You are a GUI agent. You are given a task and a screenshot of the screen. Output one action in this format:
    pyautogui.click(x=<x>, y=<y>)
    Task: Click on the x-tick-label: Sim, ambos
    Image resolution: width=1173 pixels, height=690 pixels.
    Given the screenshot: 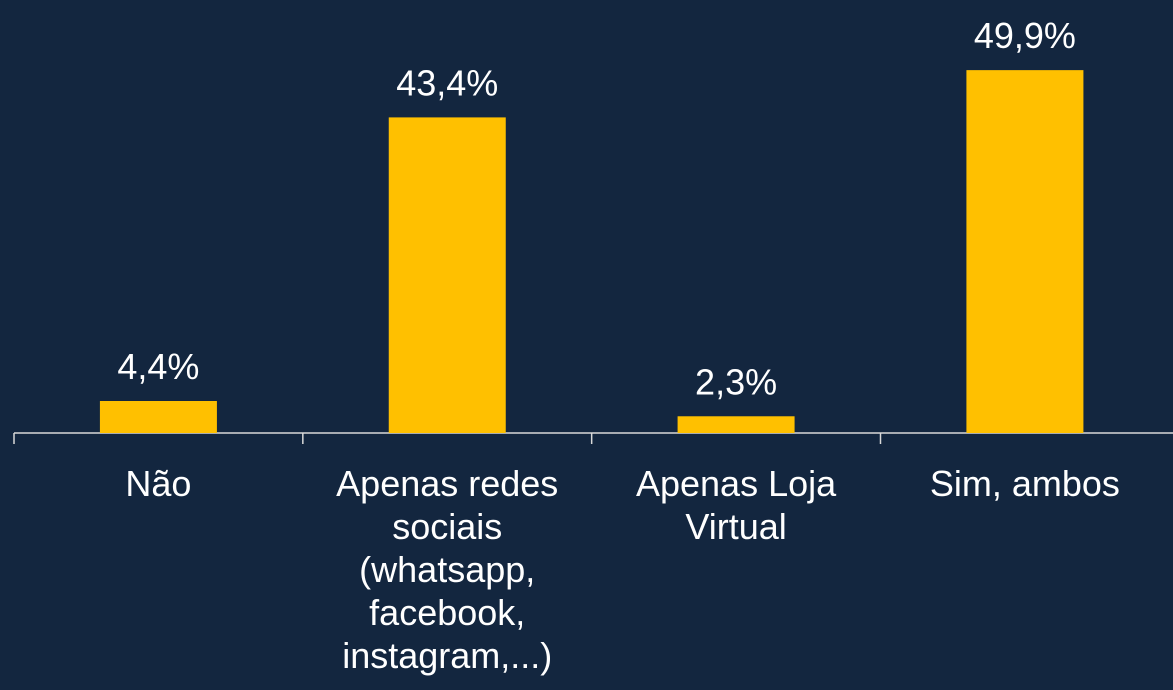 What is the action you would take?
    pyautogui.click(x=1024, y=483)
    